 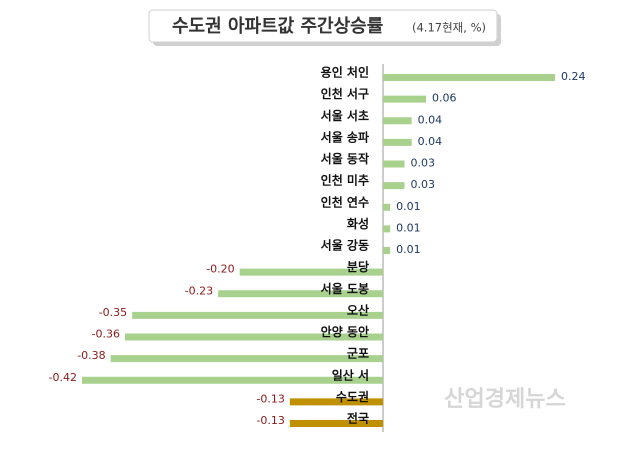 I want to click on value-label: 0.24, so click(x=573, y=76).